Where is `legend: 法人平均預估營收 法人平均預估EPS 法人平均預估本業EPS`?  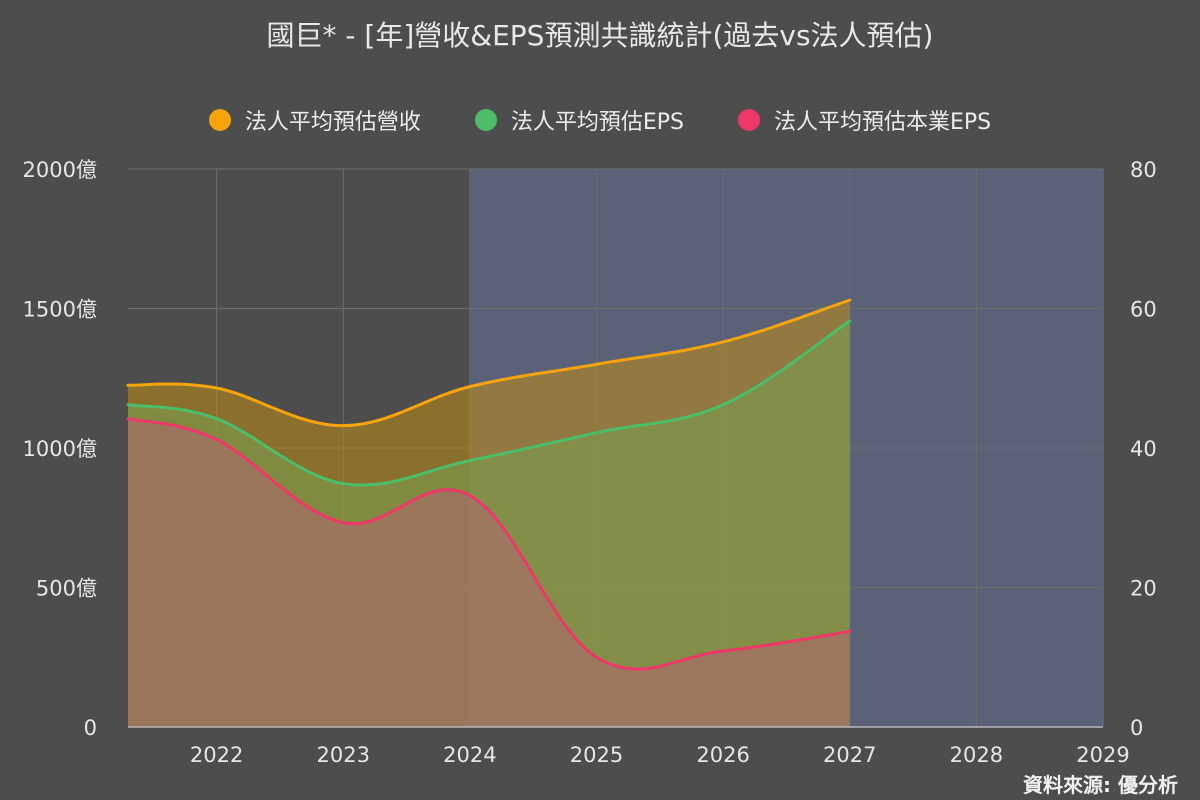 legend: 法人平均預估營收 法人平均預估EPS 法人平均預估本業EPS is located at coordinates (600, 120).